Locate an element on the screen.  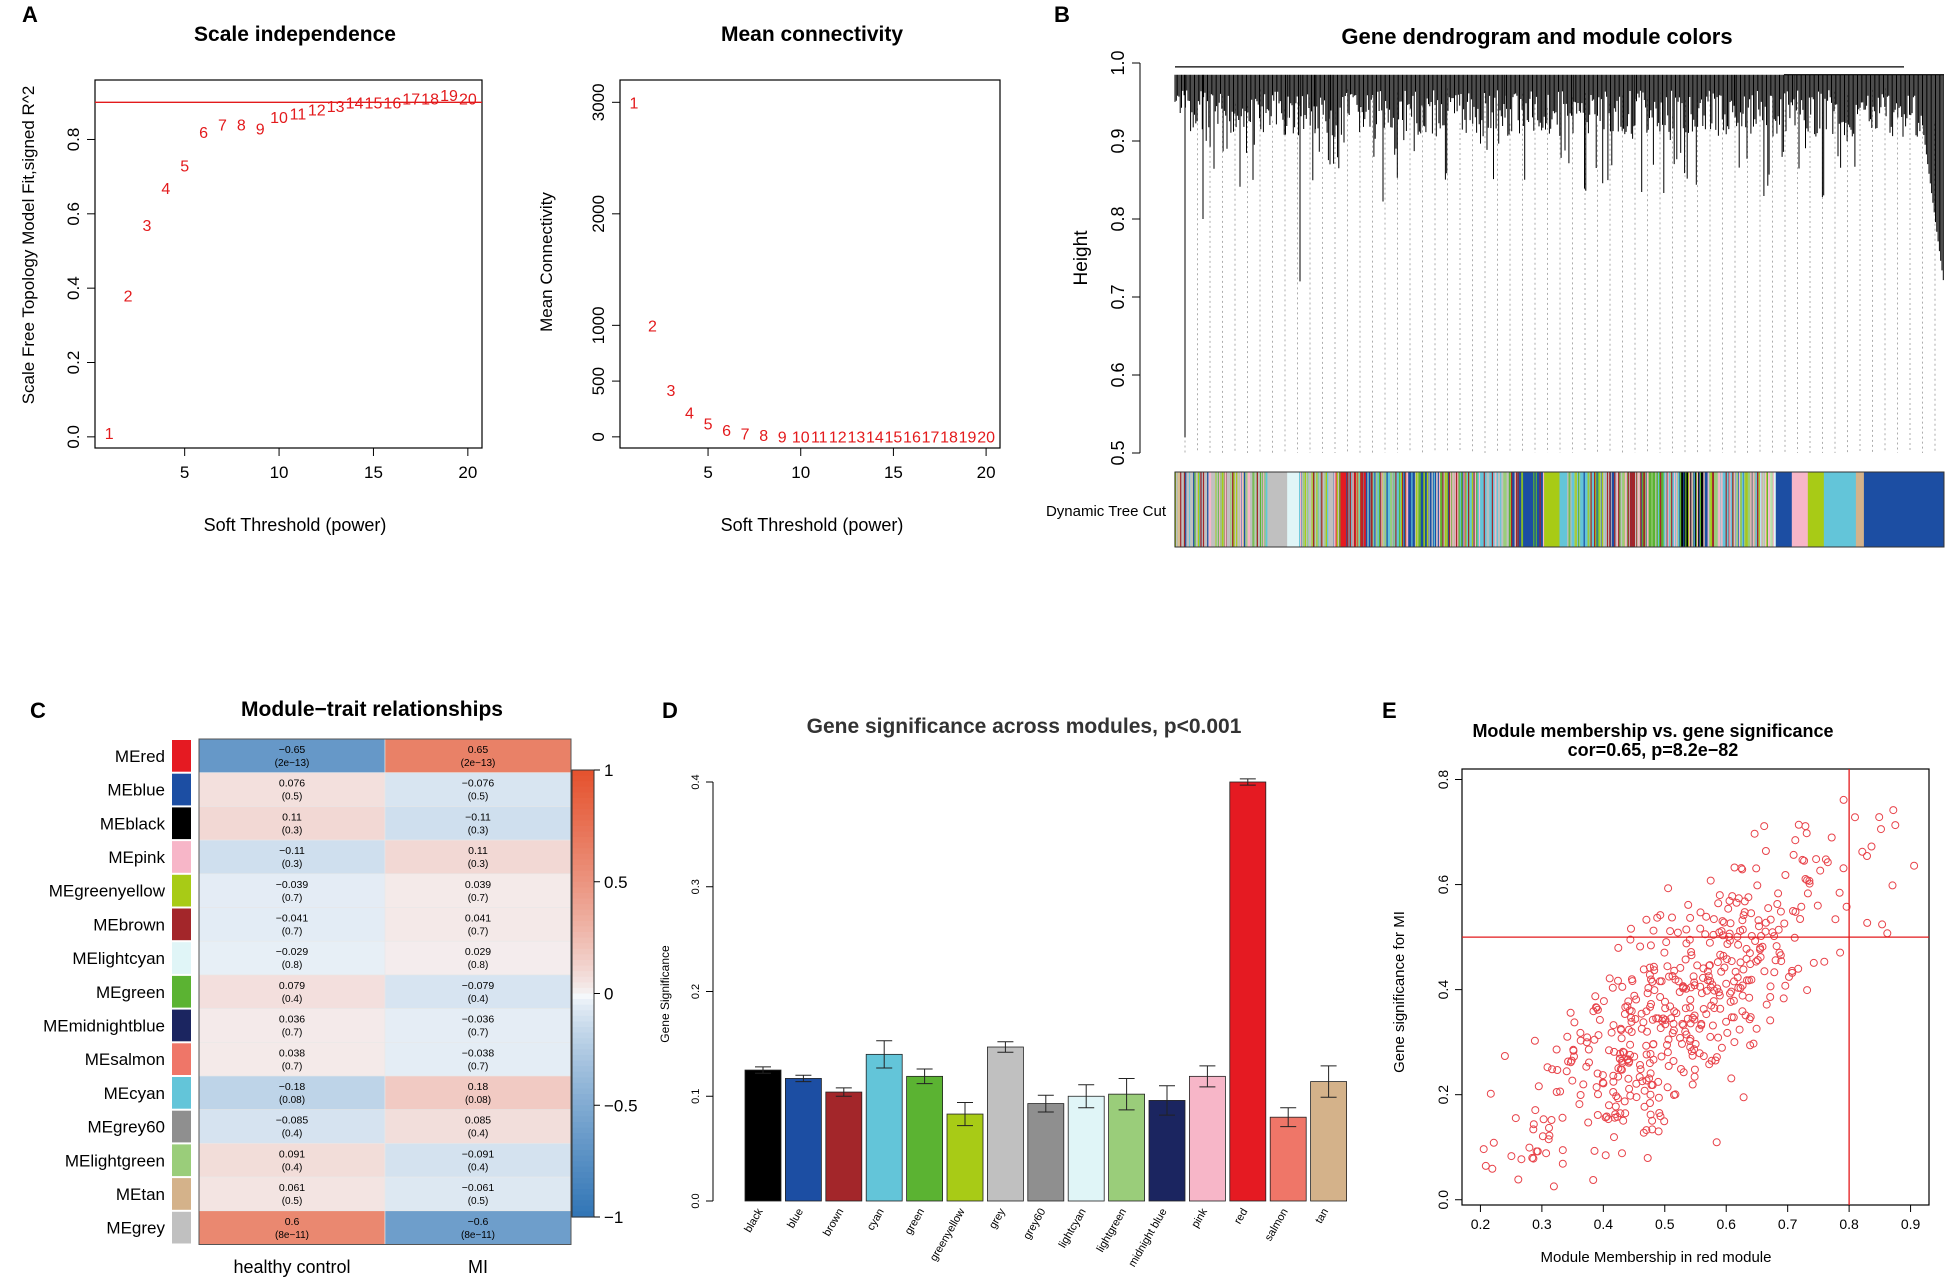
a2-point-label: 2 is located at coordinates (652, 326).